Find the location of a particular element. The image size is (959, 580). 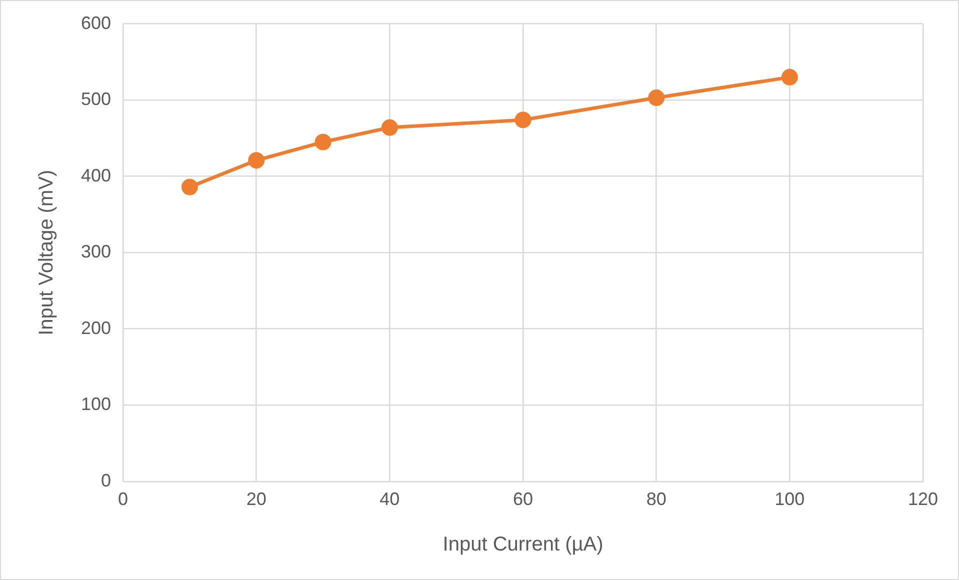

y-tick-label: 600 is located at coordinates (96, 22).